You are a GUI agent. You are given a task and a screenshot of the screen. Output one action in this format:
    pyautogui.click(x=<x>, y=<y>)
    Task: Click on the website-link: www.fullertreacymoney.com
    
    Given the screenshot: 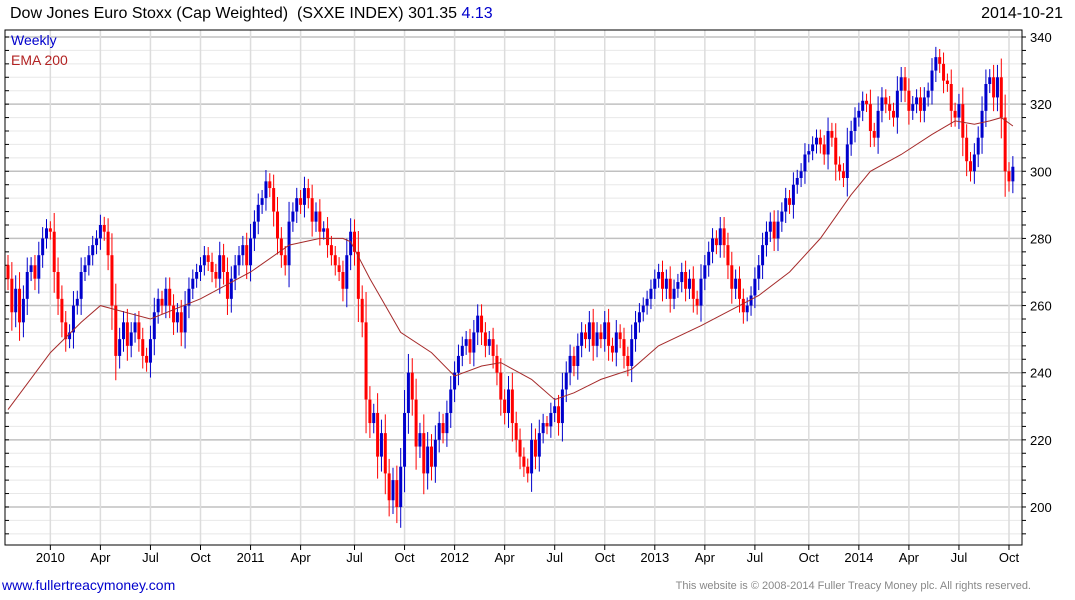 What is the action you would take?
    pyautogui.click(x=89, y=585)
    